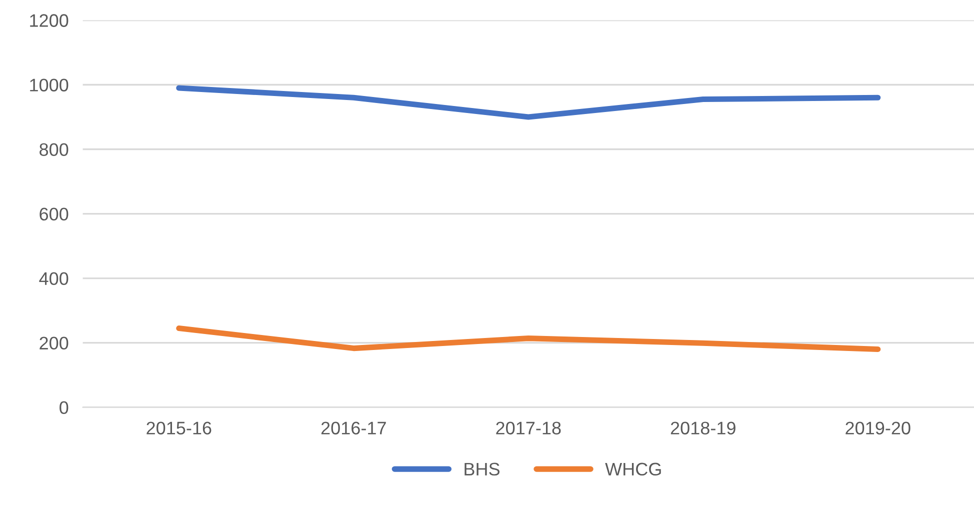 Image resolution: width=974 pixels, height=506 pixels. I want to click on legend-label: BHS, so click(482, 469).